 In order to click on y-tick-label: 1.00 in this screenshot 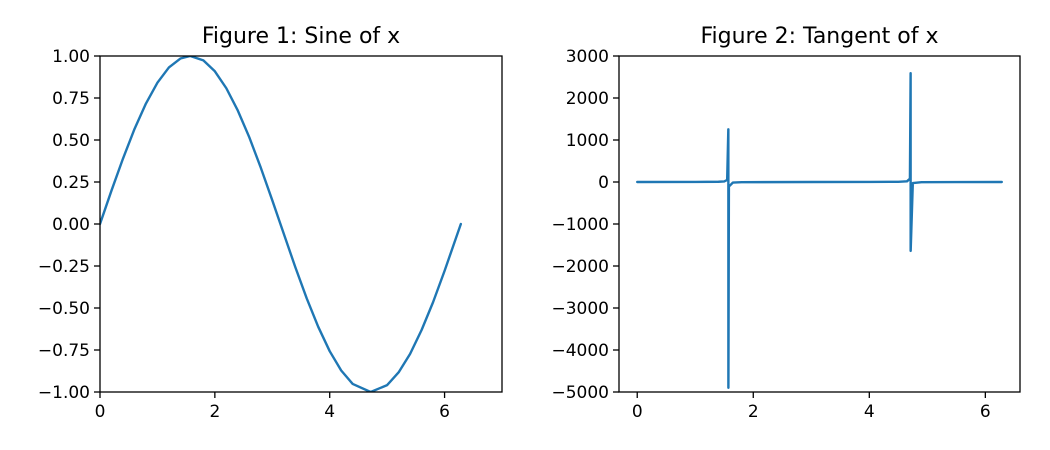, I will do `click(71, 57)`.